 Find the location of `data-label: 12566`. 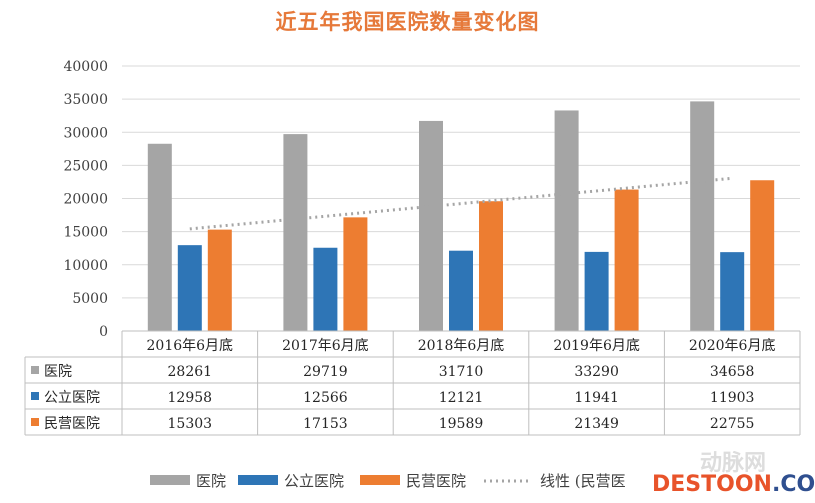

data-label: 12566 is located at coordinates (325, 398).